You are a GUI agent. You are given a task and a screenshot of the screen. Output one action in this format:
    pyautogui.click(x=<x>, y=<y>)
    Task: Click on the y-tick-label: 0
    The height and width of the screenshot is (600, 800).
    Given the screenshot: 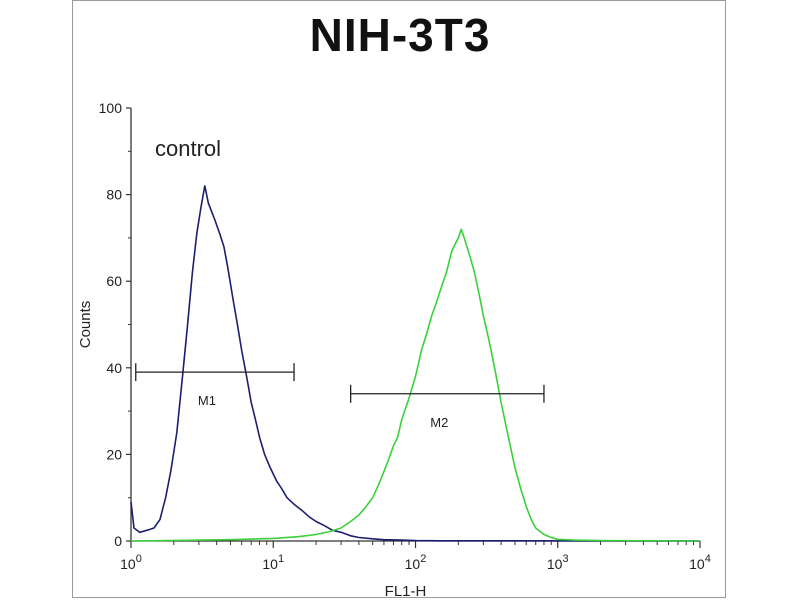 What is the action you would take?
    pyautogui.click(x=118, y=541)
    